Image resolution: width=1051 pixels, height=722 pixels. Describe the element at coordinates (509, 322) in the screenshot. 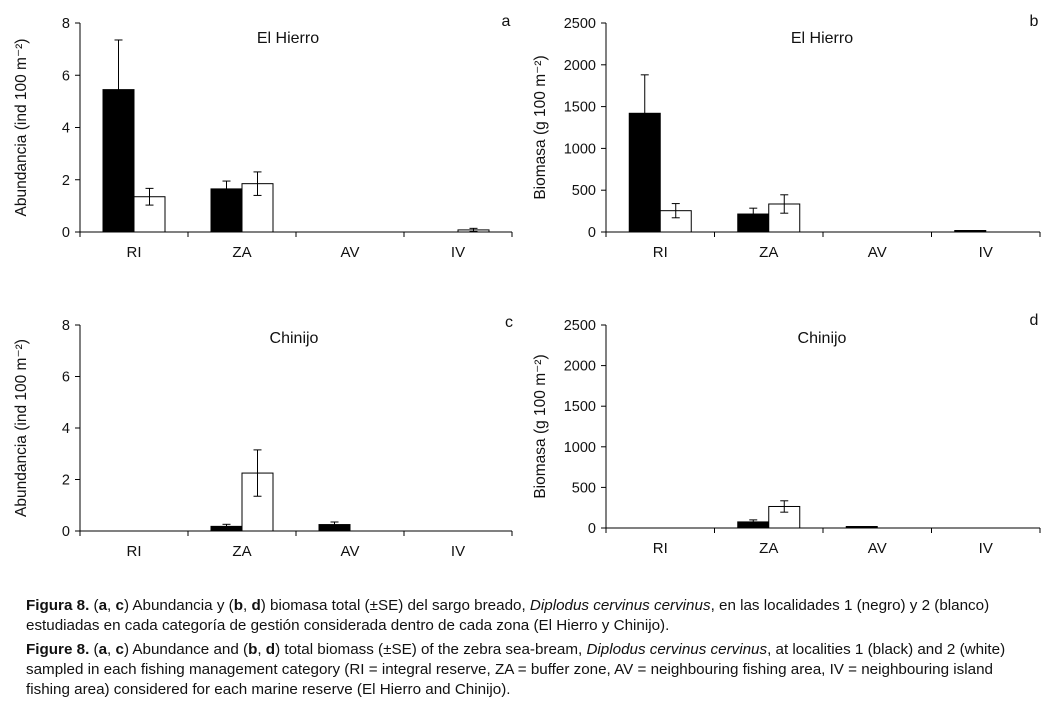

I see `panel-letter: c` at that location.